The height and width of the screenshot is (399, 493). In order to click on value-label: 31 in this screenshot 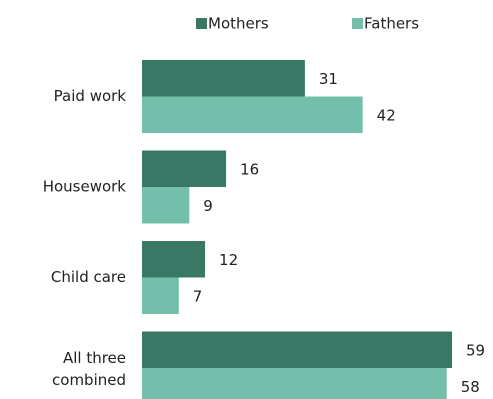, I will do `click(328, 79)`.